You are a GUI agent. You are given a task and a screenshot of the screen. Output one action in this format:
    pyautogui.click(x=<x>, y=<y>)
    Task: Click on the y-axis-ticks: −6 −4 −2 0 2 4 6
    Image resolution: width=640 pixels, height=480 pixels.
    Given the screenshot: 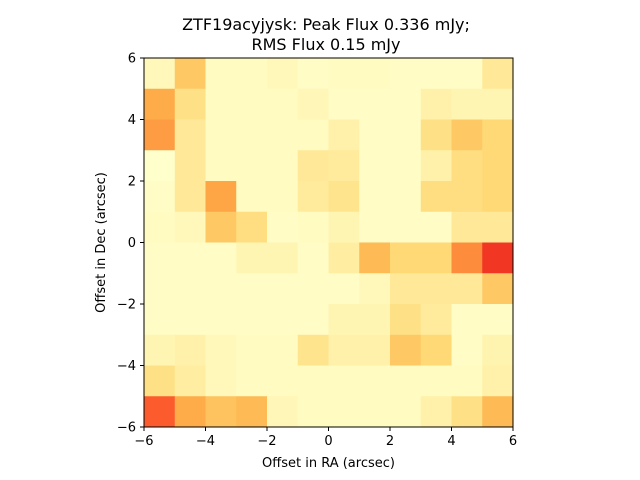 What is the action you would take?
    pyautogui.click(x=130, y=244)
    